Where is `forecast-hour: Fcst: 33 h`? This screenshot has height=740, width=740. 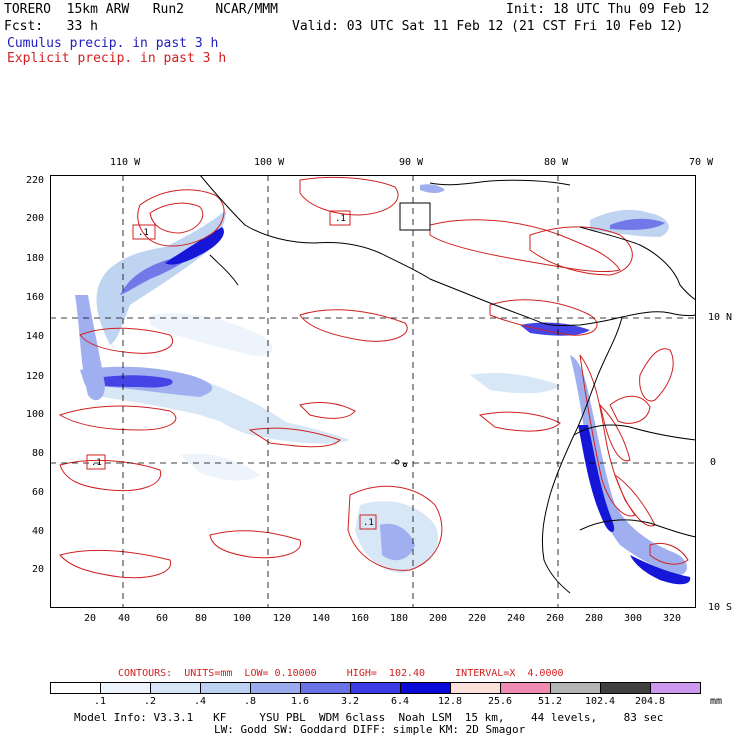
forecast-hour: Fcst: 33 h is located at coordinates (51, 26).